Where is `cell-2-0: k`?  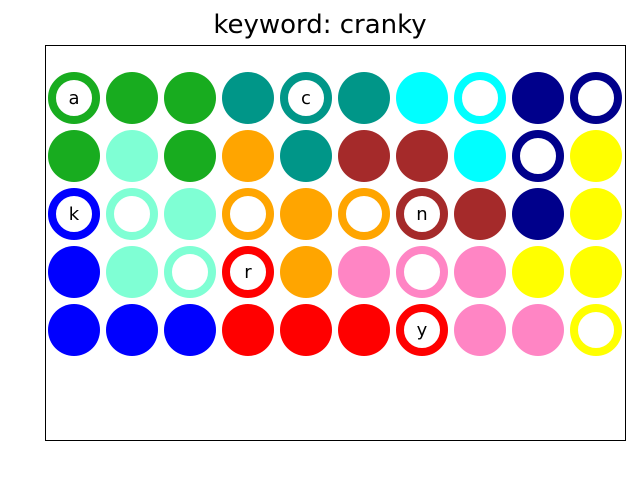
cell-2-0: k is located at coordinates (74, 214).